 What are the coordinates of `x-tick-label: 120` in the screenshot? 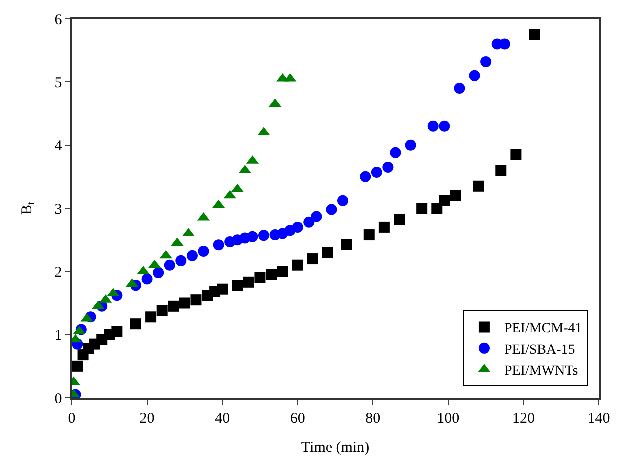 It's located at (523, 418).